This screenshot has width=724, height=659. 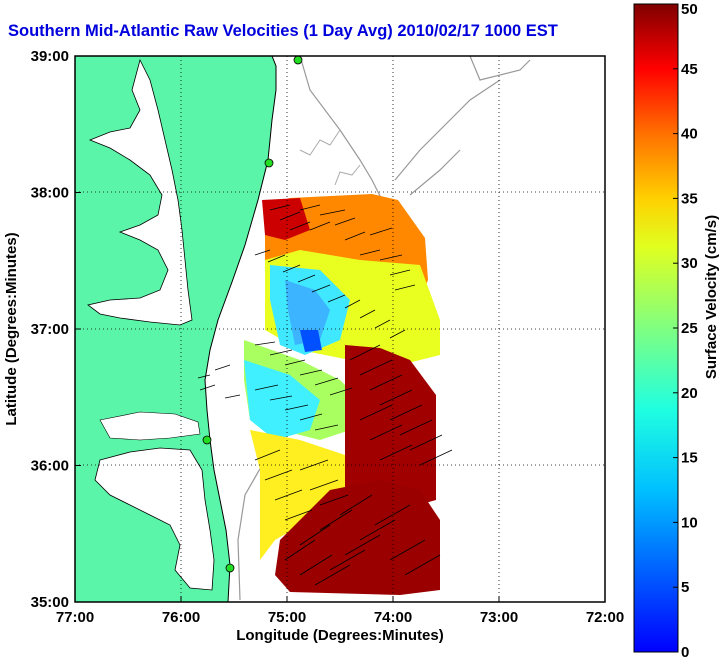 What do you see at coordinates (75, 617) in the screenshot?
I see `x-tick-label: 77:00` at bounding box center [75, 617].